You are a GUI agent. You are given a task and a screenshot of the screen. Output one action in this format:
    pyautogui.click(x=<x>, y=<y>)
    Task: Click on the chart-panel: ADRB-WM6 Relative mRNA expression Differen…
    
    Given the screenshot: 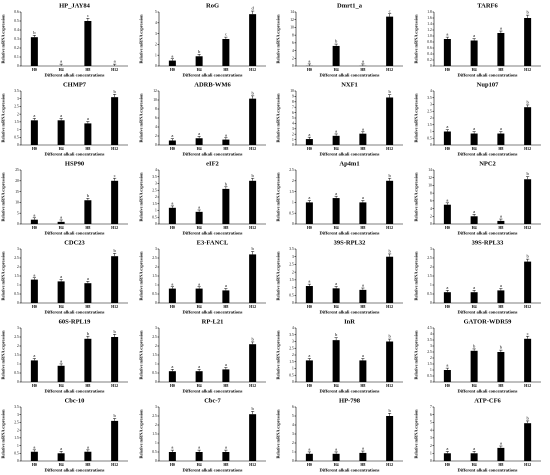 What is the action you would take?
    pyautogui.click(x=206, y=119)
    